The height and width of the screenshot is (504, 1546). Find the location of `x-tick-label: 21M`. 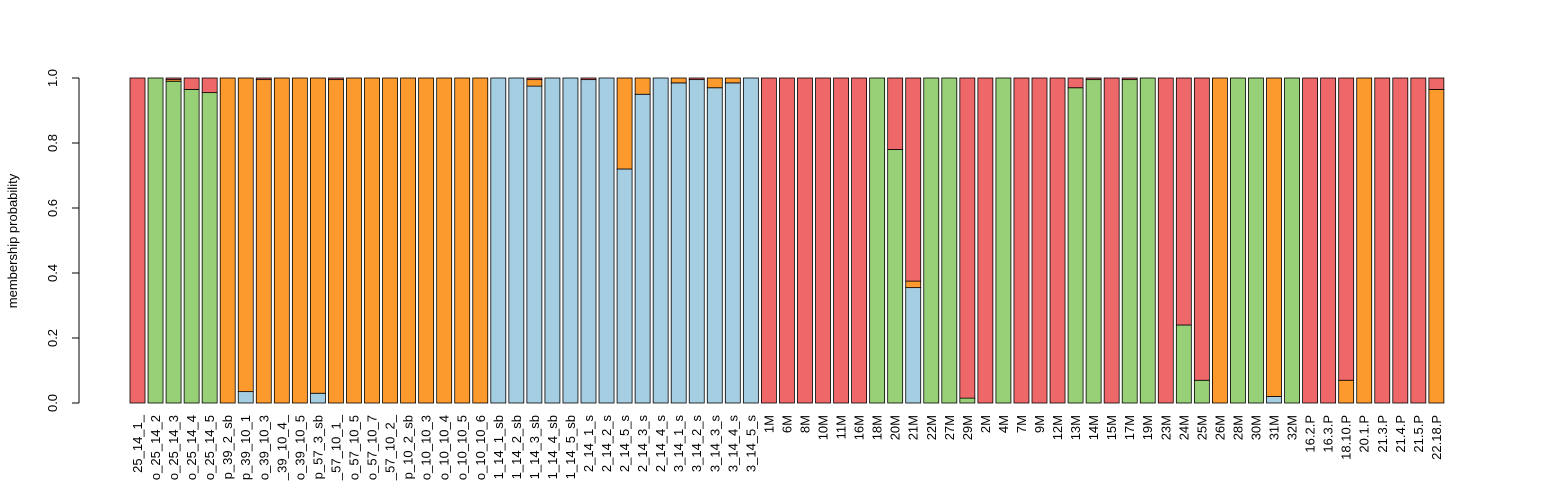

x-tick-label: 21M is located at coordinates (913, 427).